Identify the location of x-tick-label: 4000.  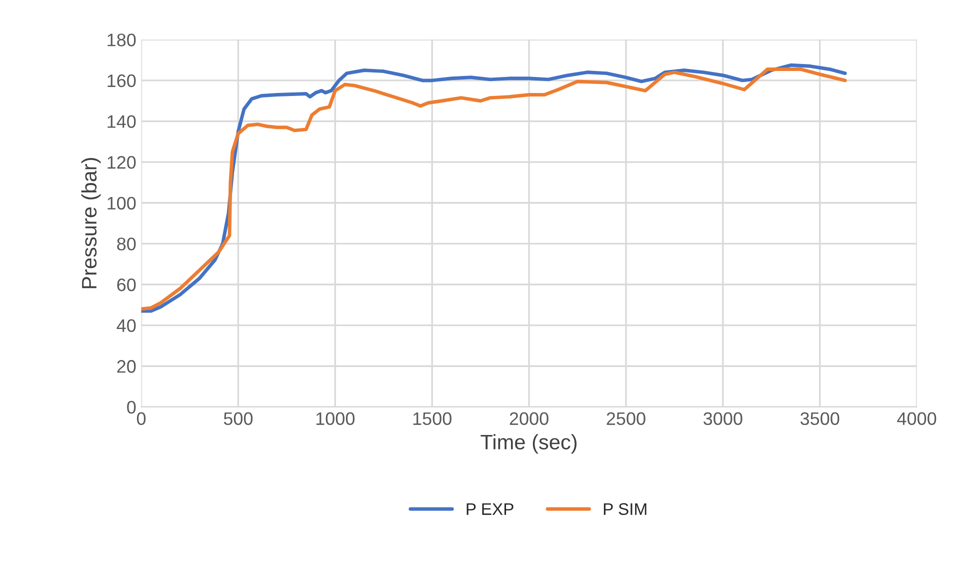
(916, 419).